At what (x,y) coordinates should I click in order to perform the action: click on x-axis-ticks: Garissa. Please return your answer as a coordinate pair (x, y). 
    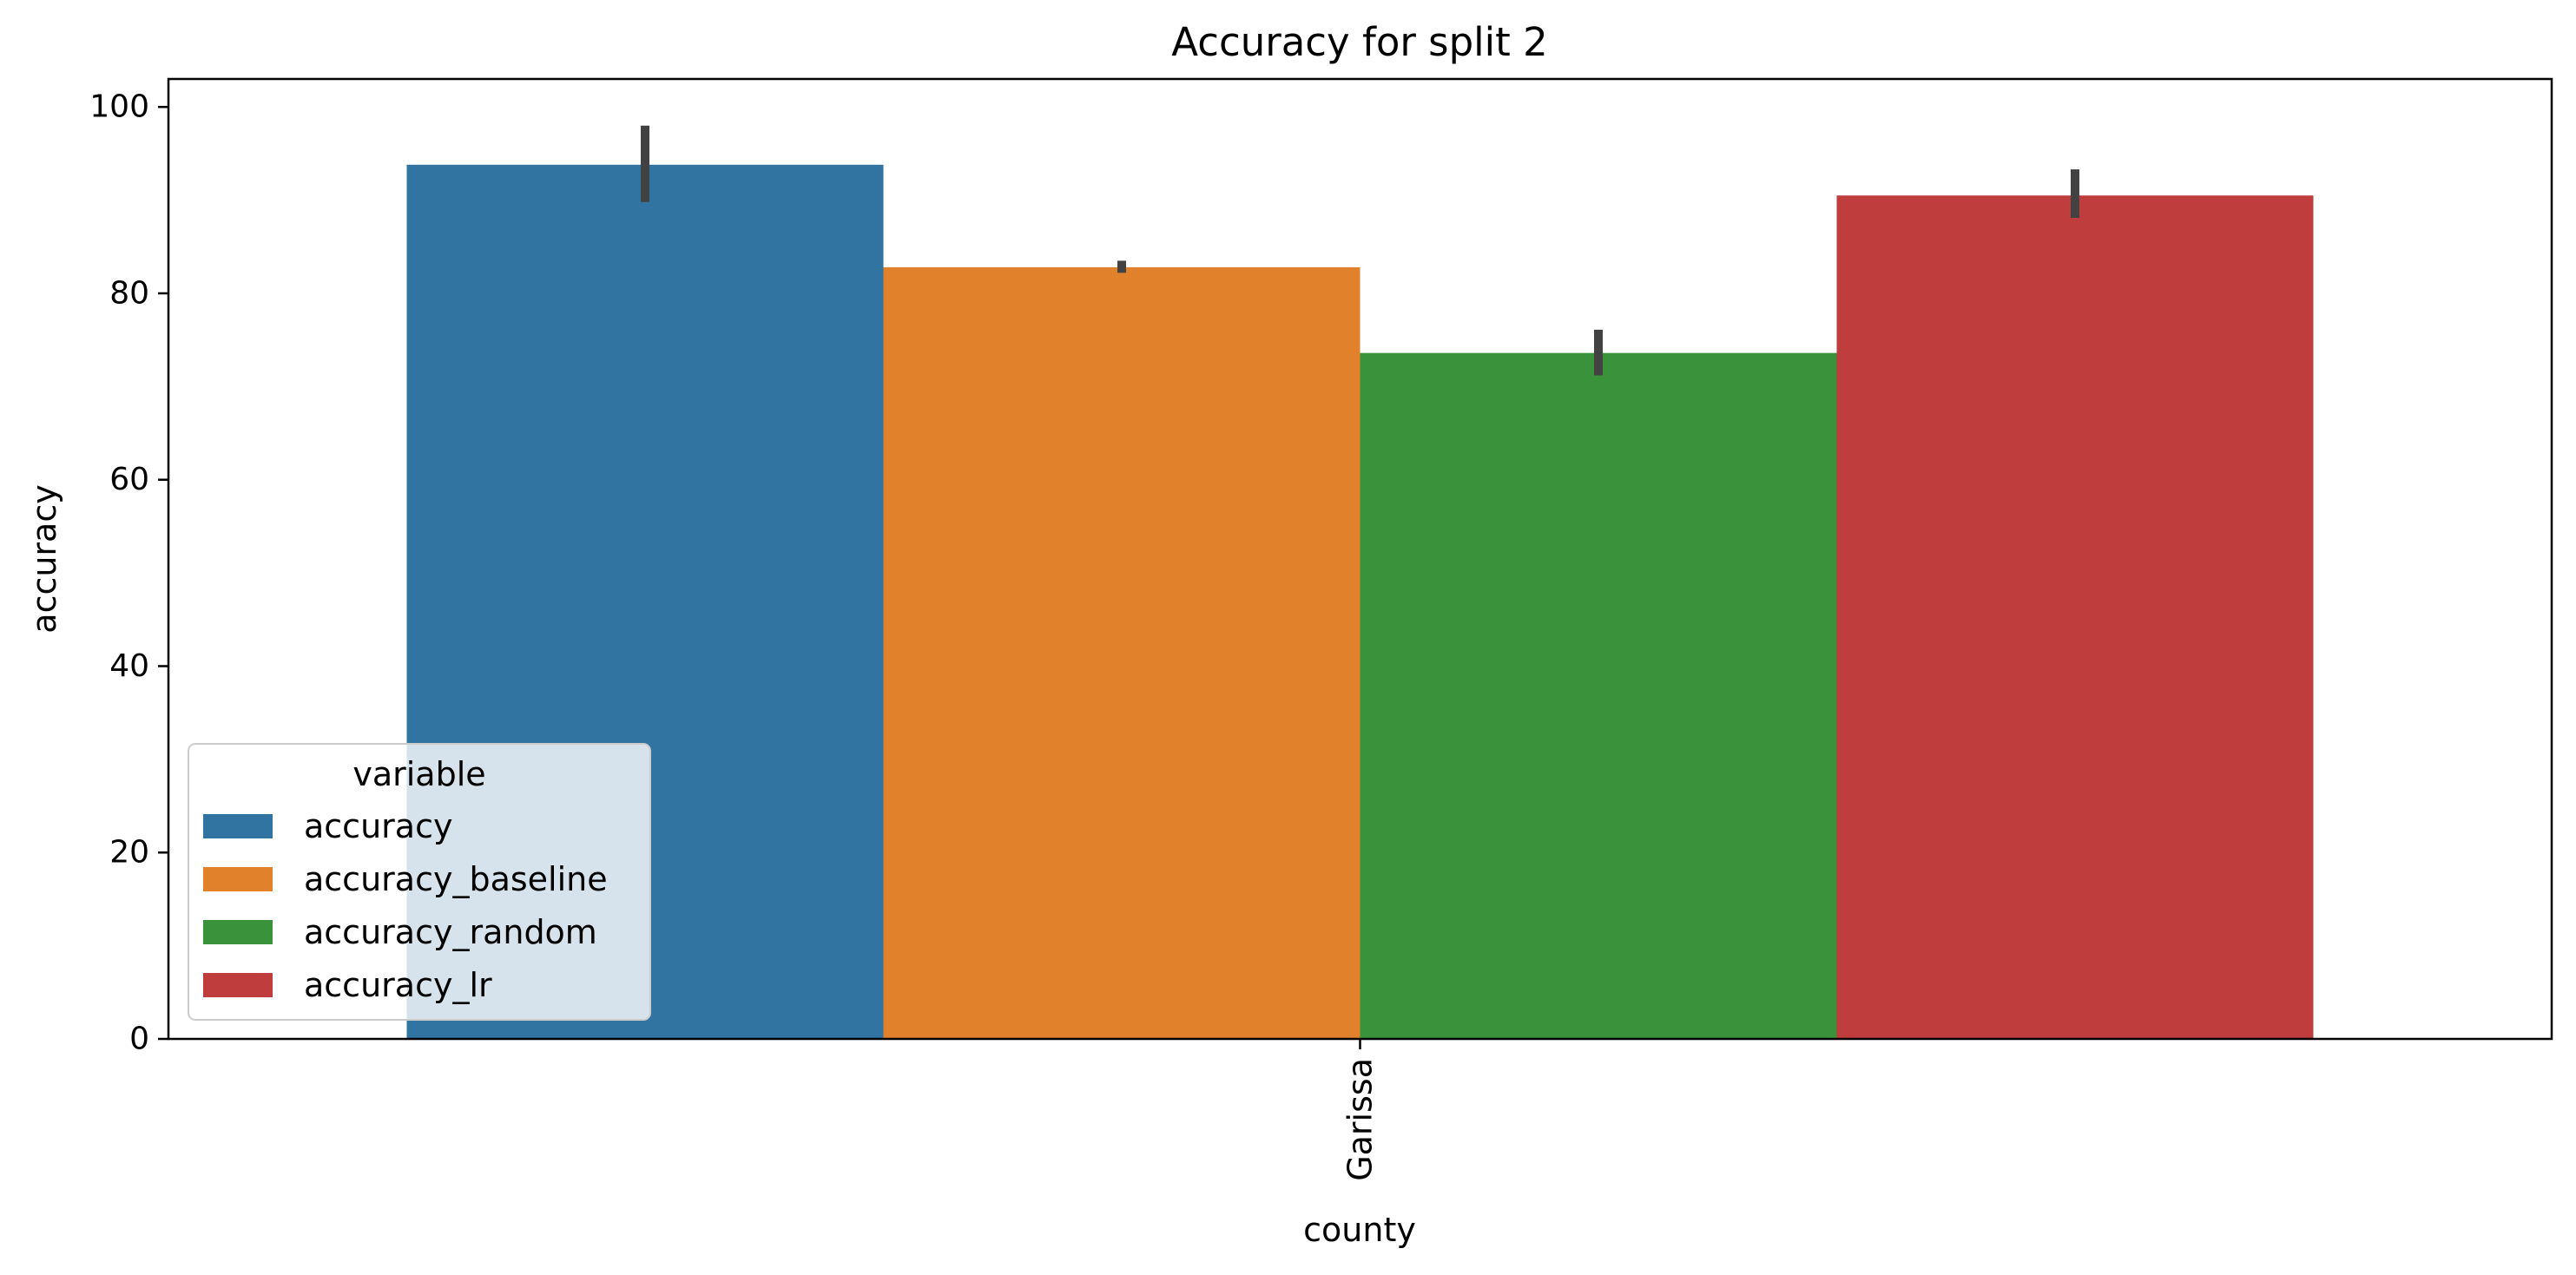
    Looking at the image, I should click on (1360, 1110).